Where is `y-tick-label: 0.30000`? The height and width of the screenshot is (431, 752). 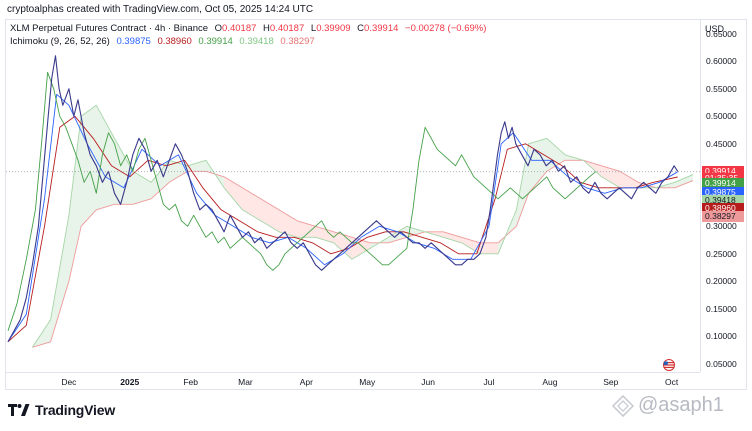
y-tick-label: 0.30000 is located at coordinates (721, 226).